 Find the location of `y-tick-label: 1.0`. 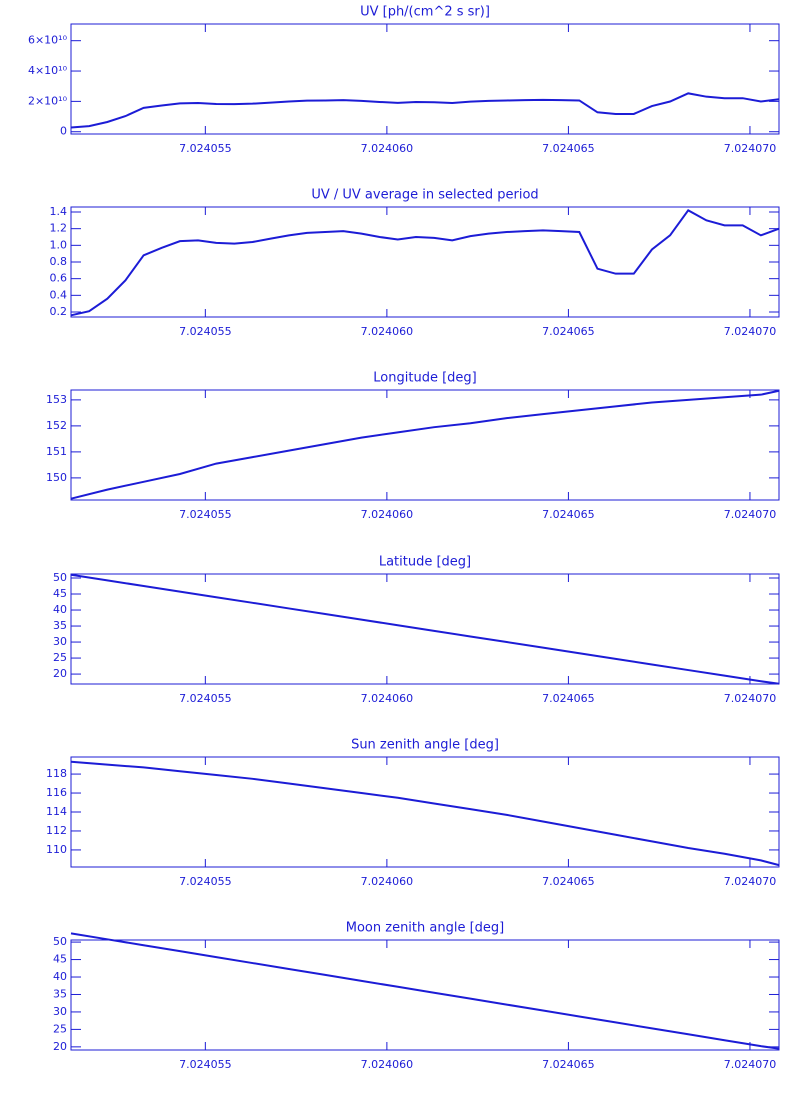

y-tick-label: 1.0 is located at coordinates (59, 244).